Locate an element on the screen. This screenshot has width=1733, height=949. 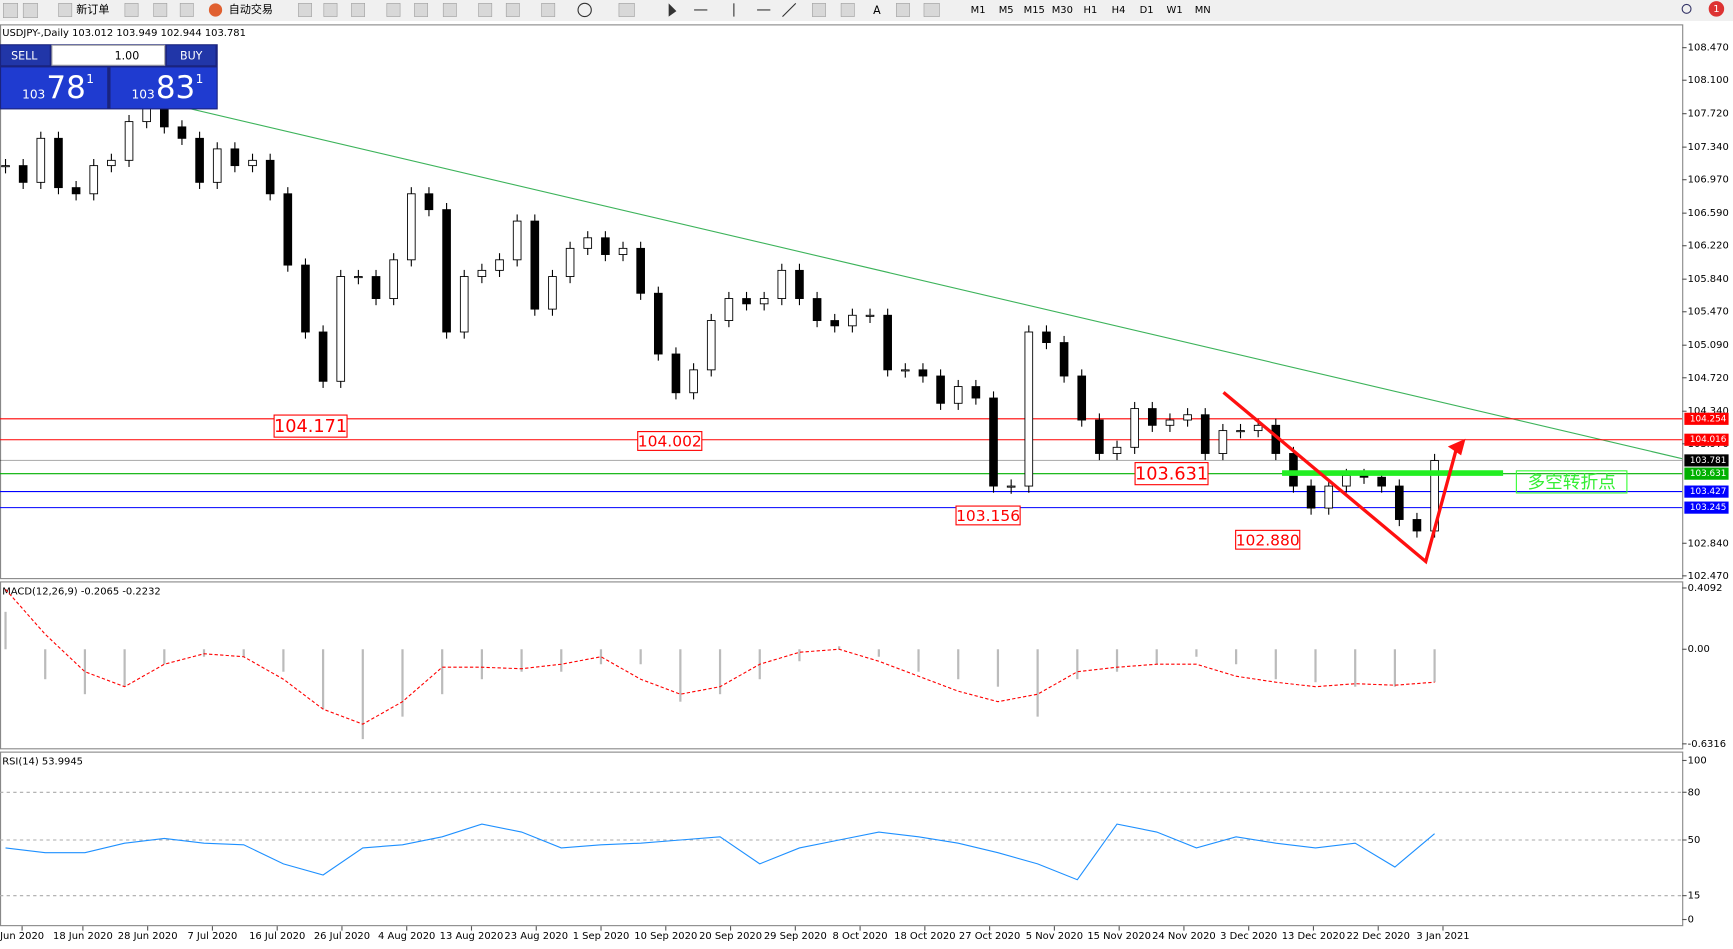
sell-button is located at coordinates (25, 55).